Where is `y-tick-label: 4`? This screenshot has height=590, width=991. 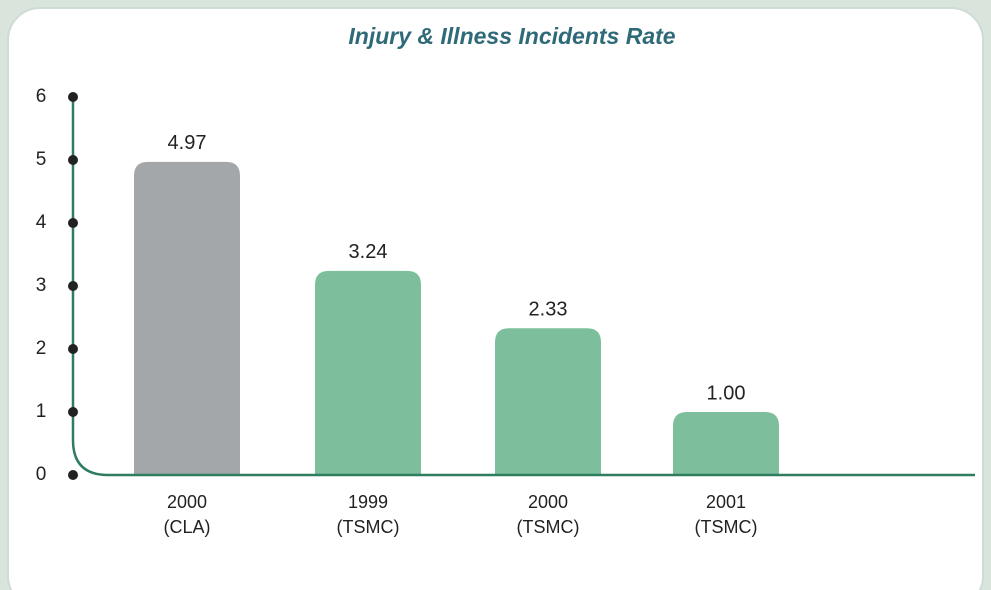 y-tick-label: 4 is located at coordinates (41, 222).